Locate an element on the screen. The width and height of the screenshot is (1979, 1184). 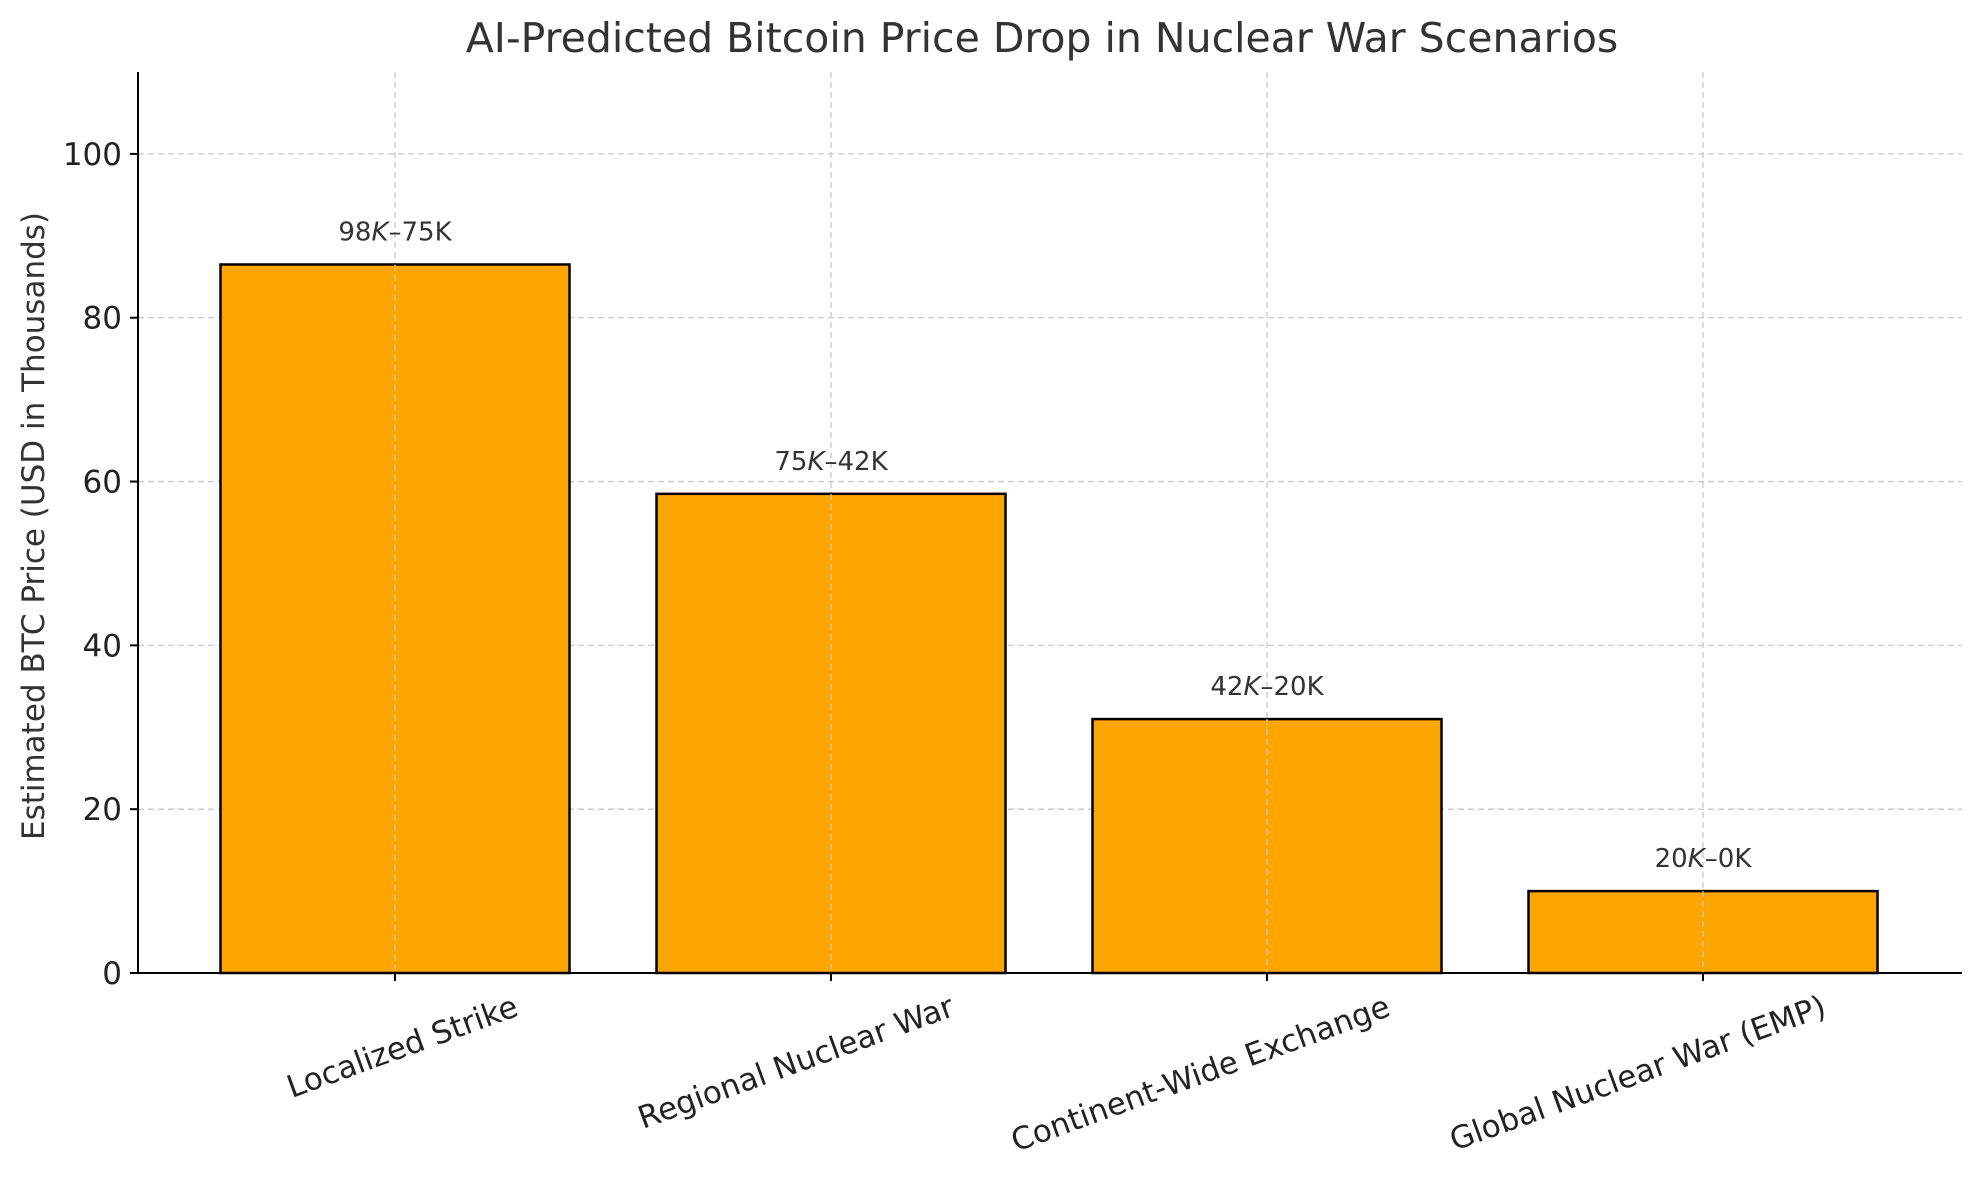
y-tick-label: 0 is located at coordinates (112, 974).